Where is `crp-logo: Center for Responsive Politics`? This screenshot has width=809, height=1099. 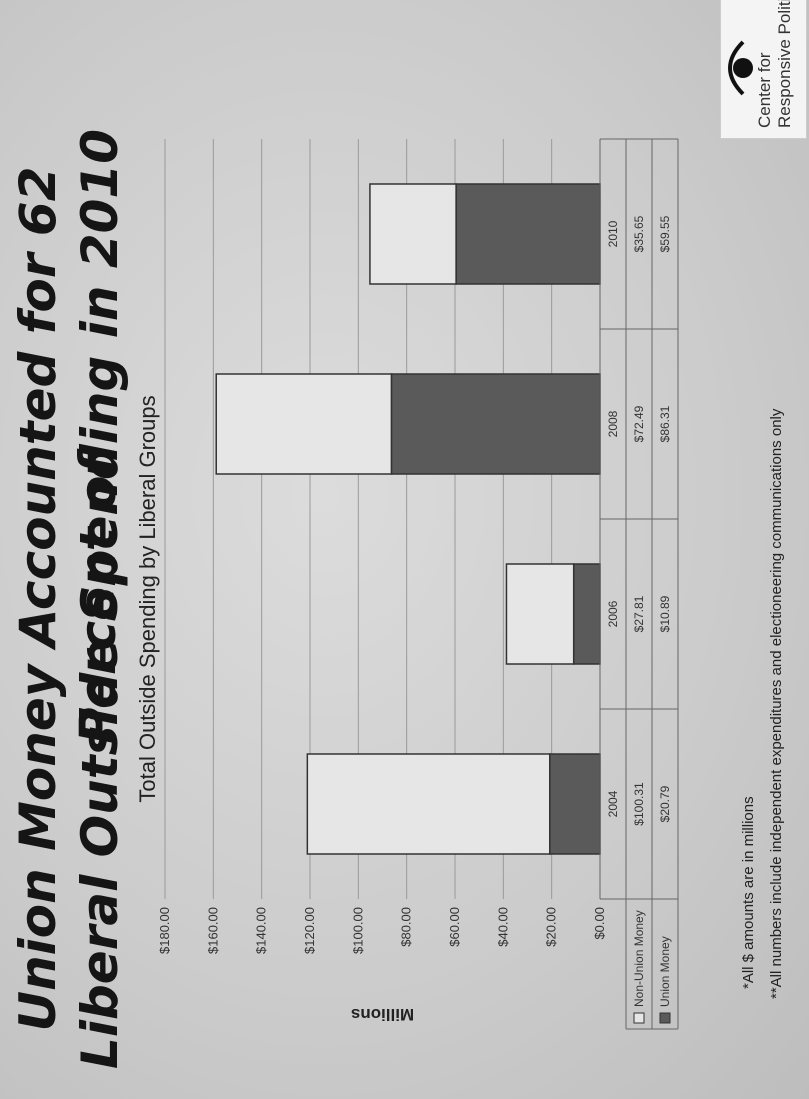 crp-logo: Center for Responsive Politics is located at coordinates (763, 69).